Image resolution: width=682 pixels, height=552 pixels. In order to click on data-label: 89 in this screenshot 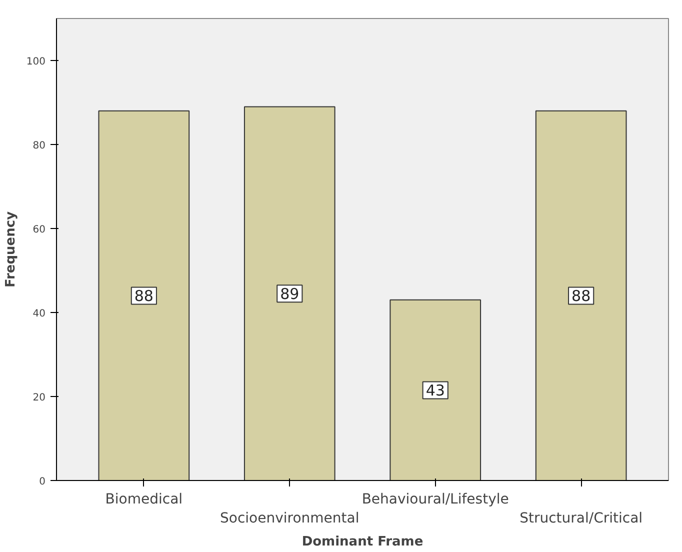, I will do `click(290, 294)`.